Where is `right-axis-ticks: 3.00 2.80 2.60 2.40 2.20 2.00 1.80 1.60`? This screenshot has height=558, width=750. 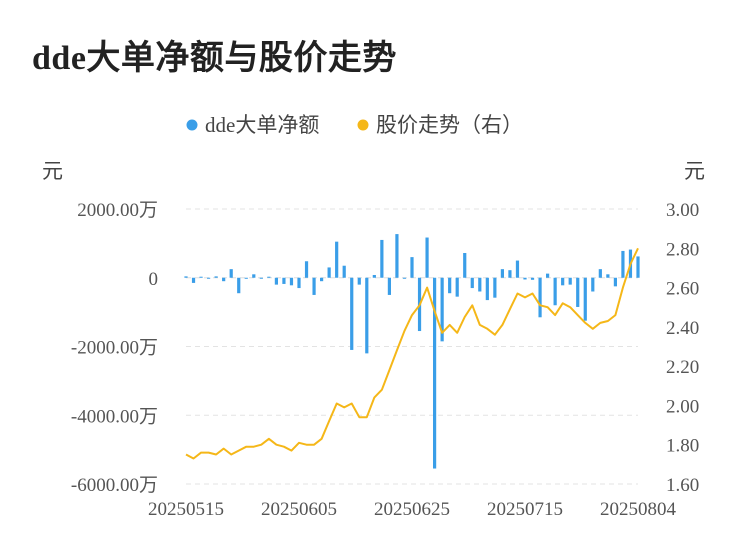 right-axis-ticks: 3.00 2.80 2.60 2.40 2.20 2.00 1.80 1.60 is located at coordinates (682, 348).